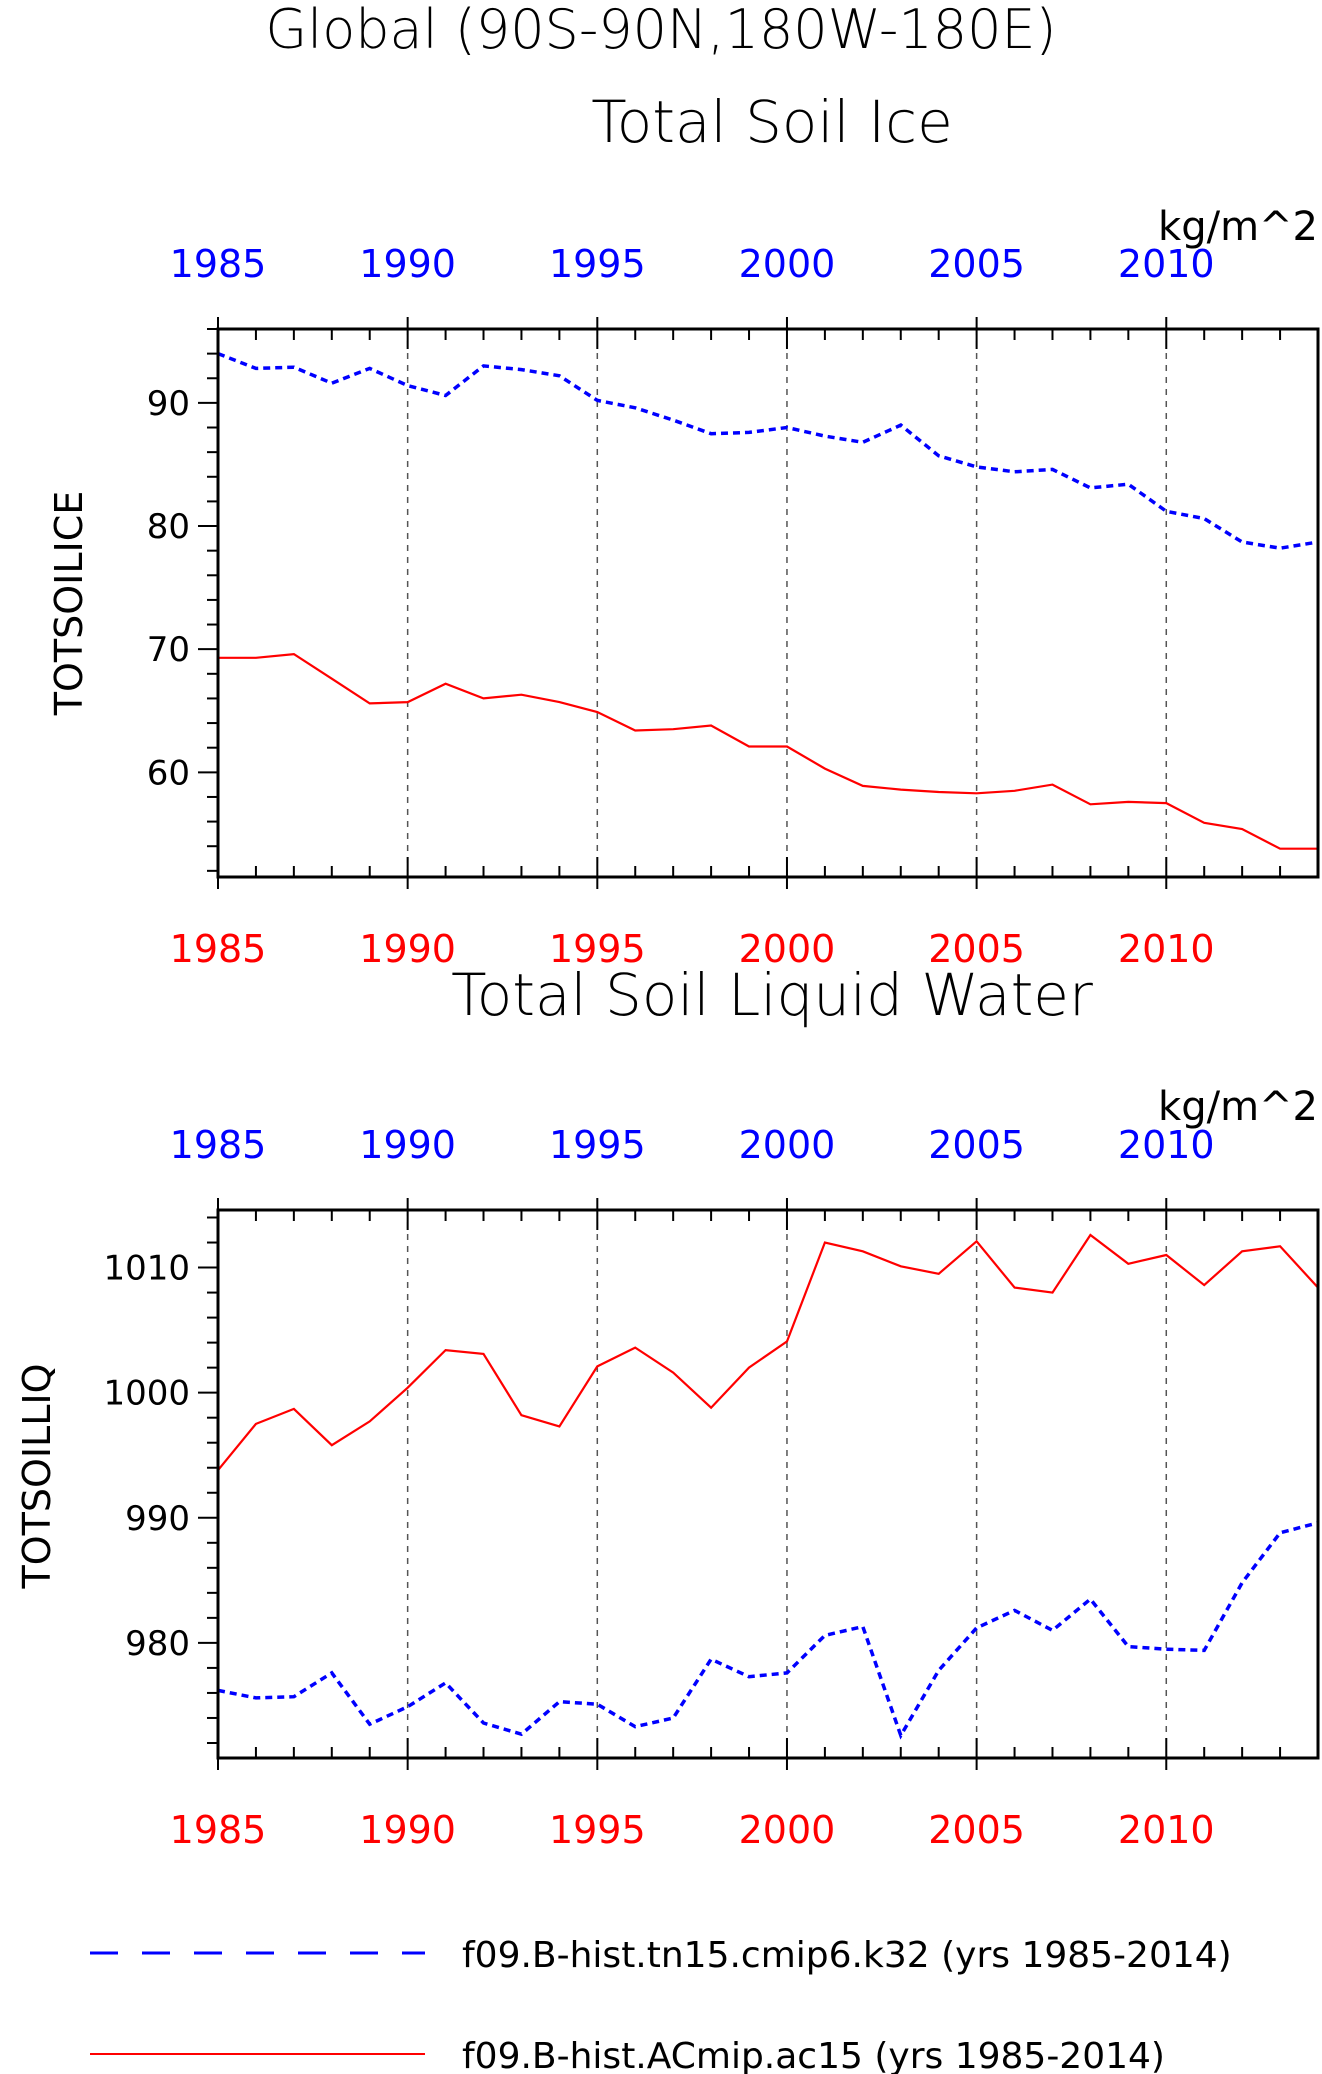 Image resolution: width=1322 pixels, height=2074 pixels. What do you see at coordinates (772, 122) in the screenshot?
I see `panel-1-title: Total Soil Ice` at bounding box center [772, 122].